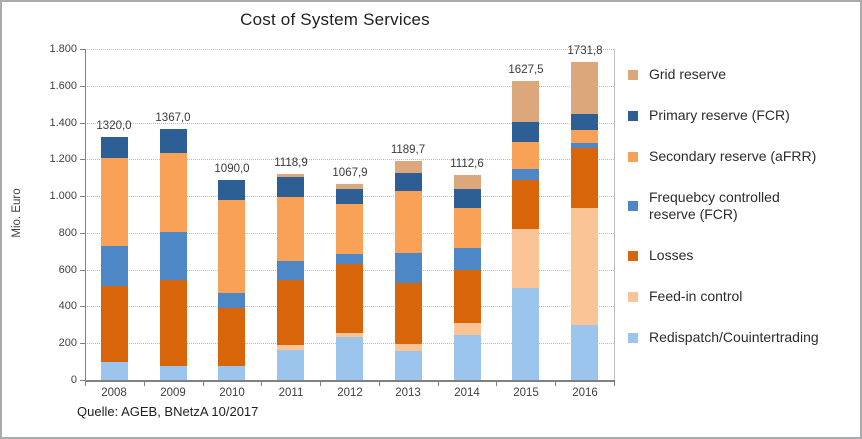 The width and height of the screenshot is (862, 439). I want to click on y-tick-label: 600, so click(67, 270).